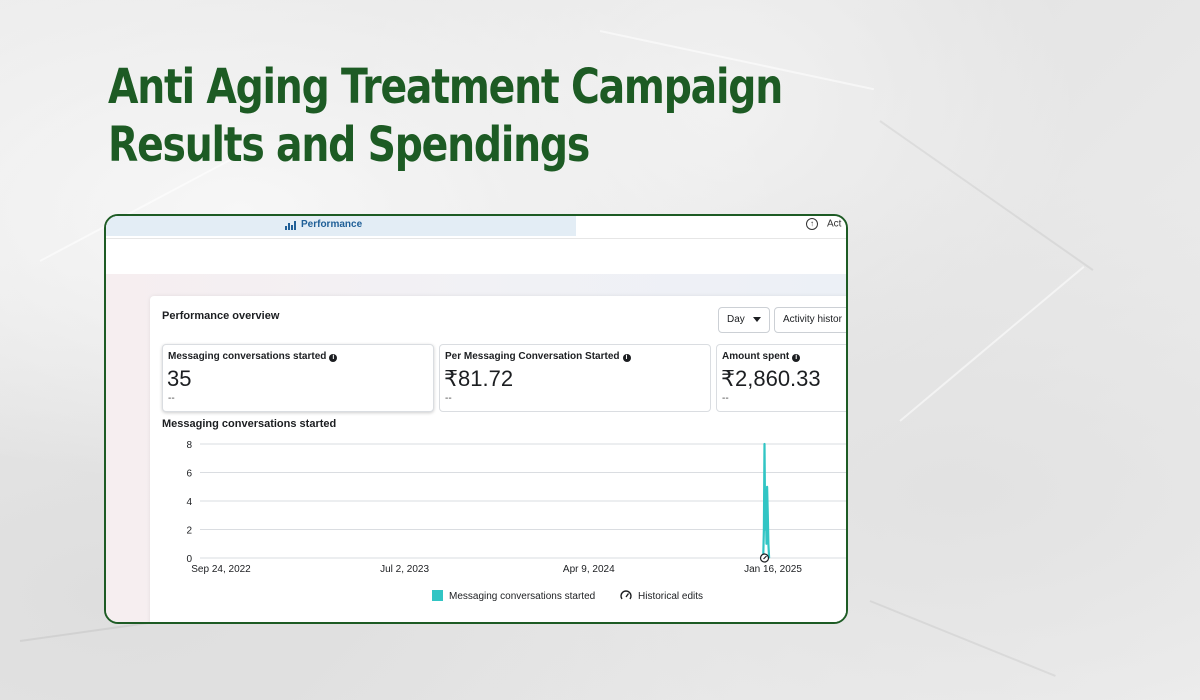  I want to click on metric-value: ₹2,860.33, so click(771, 378).